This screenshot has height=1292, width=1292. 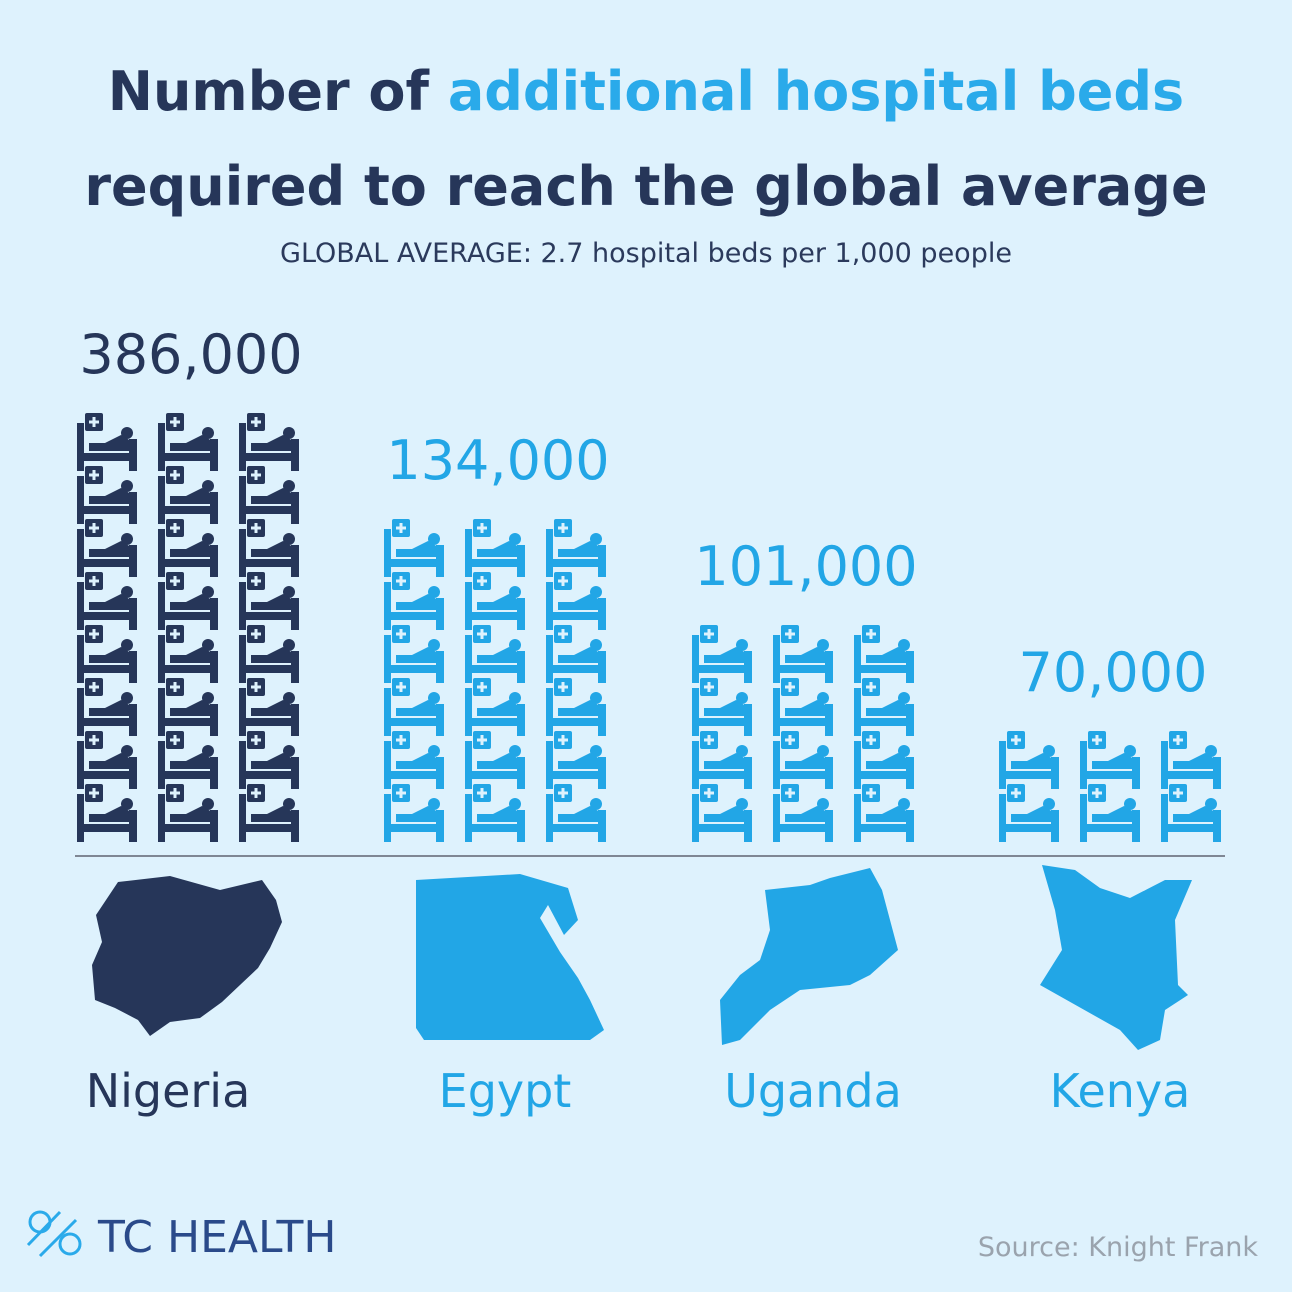 What do you see at coordinates (510, 957) in the screenshot?
I see `map-egypt` at bounding box center [510, 957].